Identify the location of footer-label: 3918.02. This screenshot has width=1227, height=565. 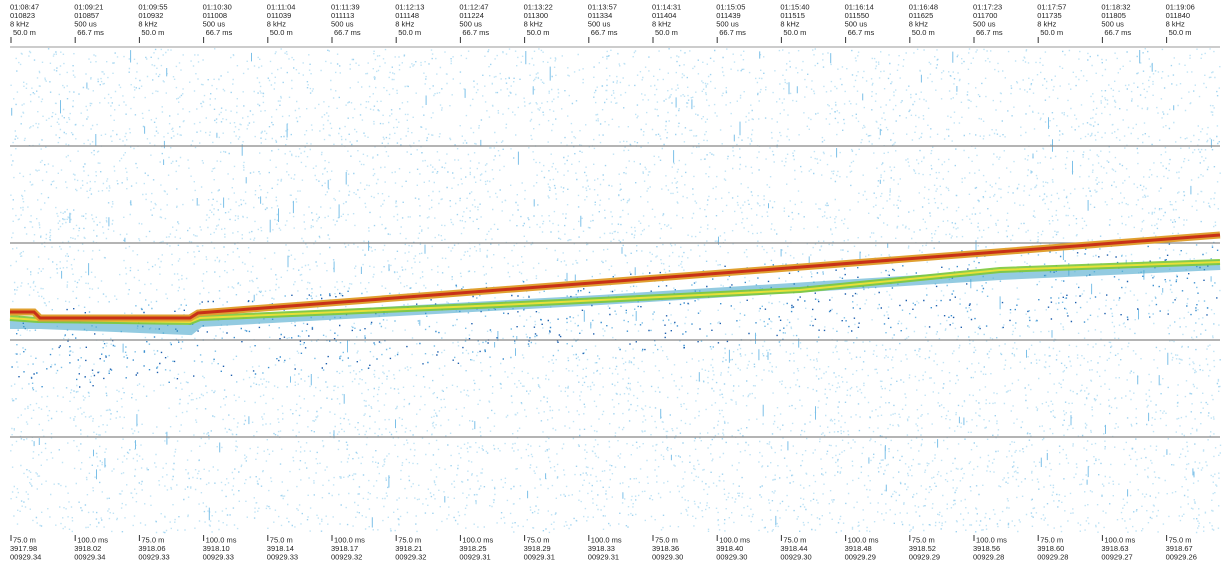
(87, 548).